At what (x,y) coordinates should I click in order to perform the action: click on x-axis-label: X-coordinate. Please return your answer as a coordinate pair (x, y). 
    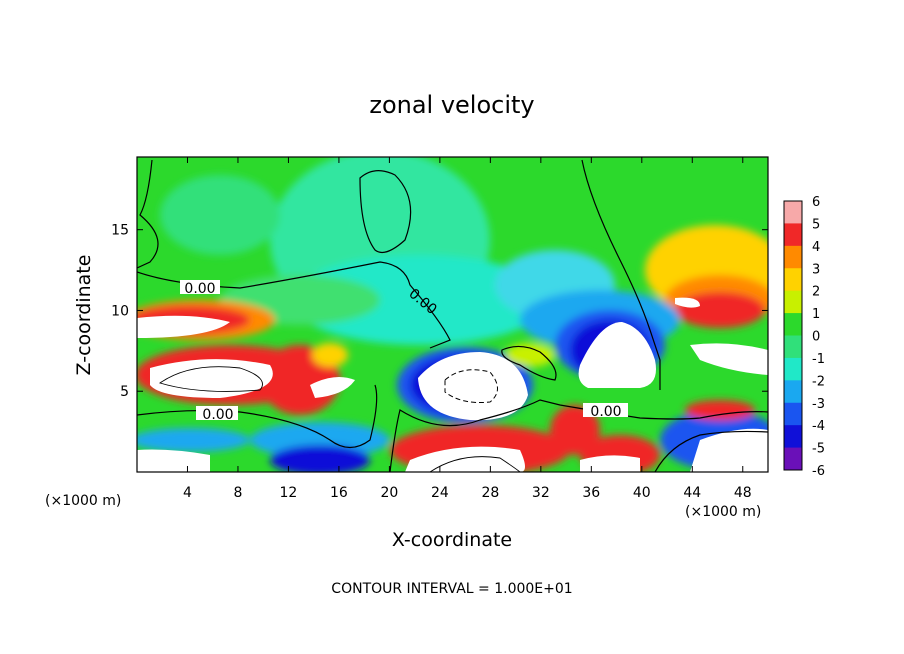
    Looking at the image, I should click on (452, 540).